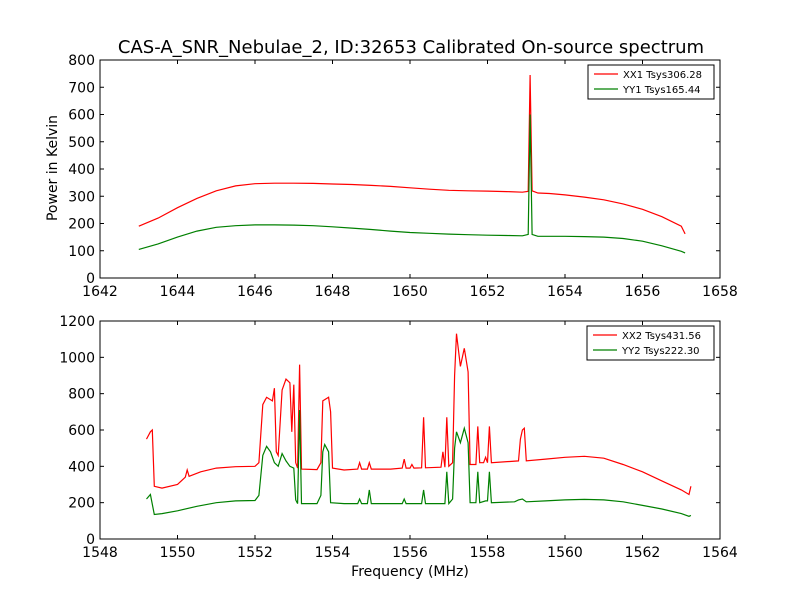 This screenshot has height=600, width=800. What do you see at coordinates (77, 322) in the screenshot?
I see `y-tick-label: 1200` at bounding box center [77, 322].